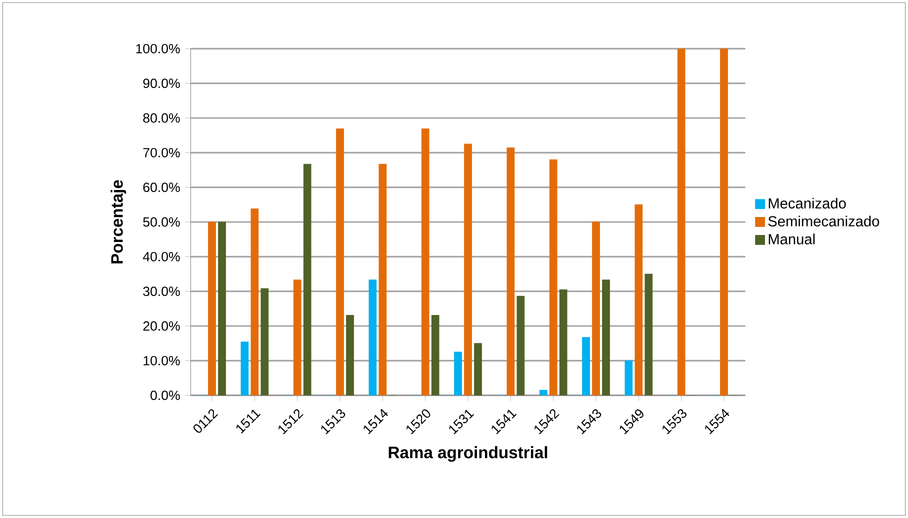  I want to click on y-tick-label: 0.0%, so click(165, 395).